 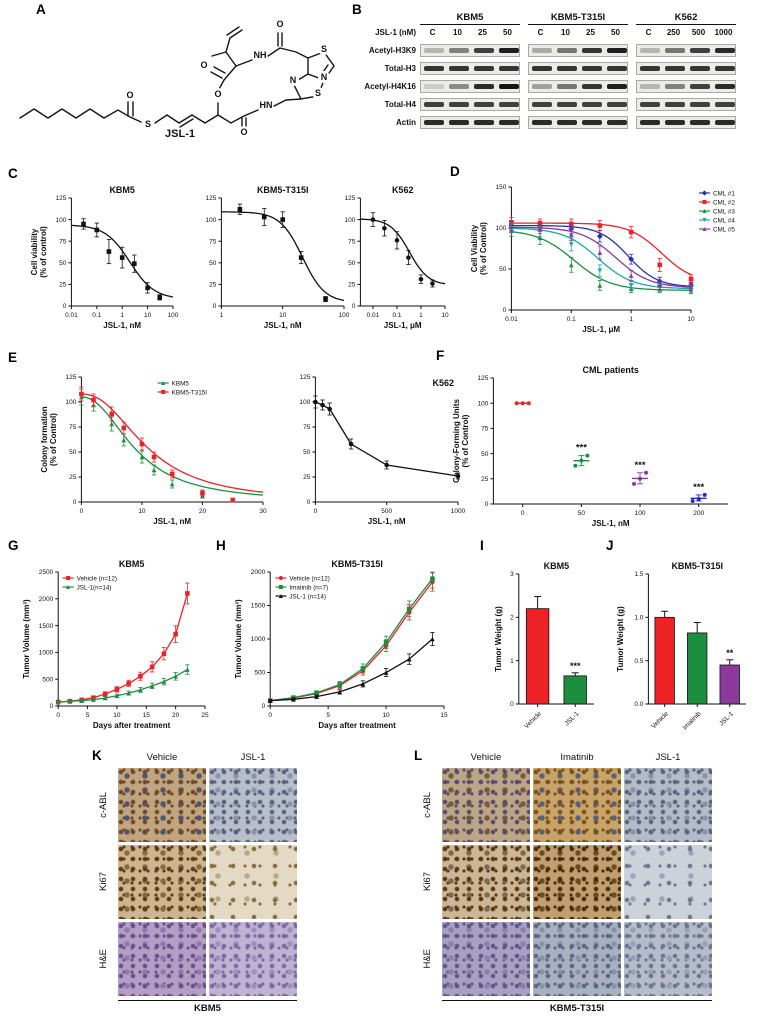 I want to click on svg-text: Imatinib (n=7), so click(x=308, y=587).